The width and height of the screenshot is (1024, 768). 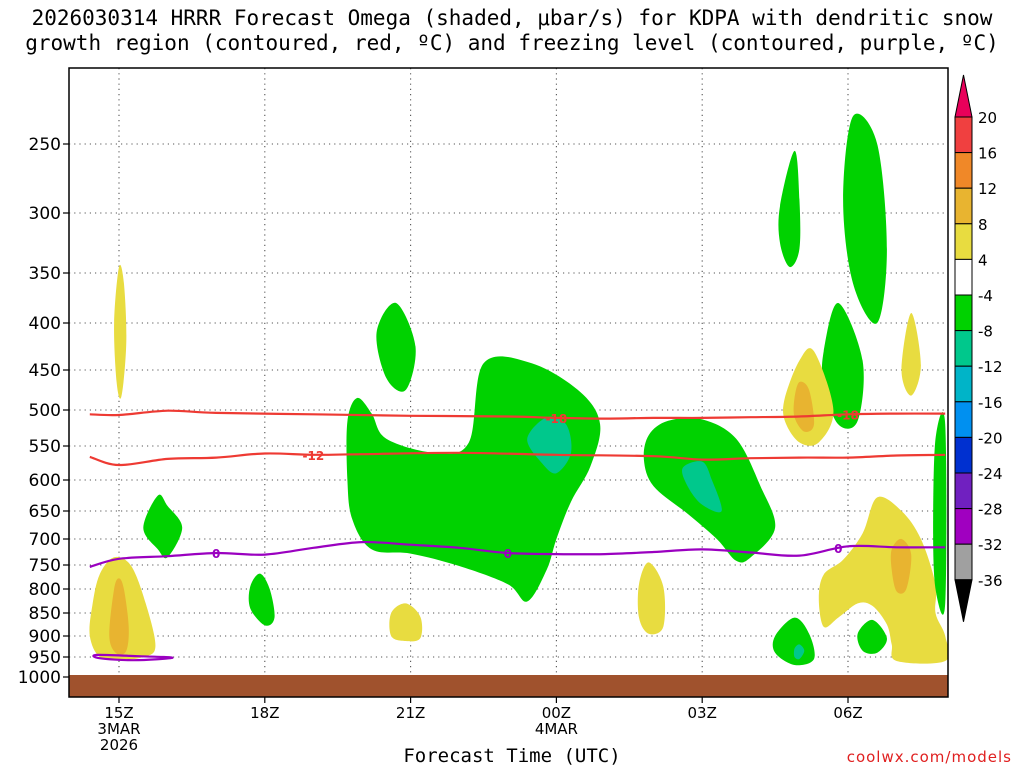 I want to click on colorbar-label: -24, so click(x=990, y=474).